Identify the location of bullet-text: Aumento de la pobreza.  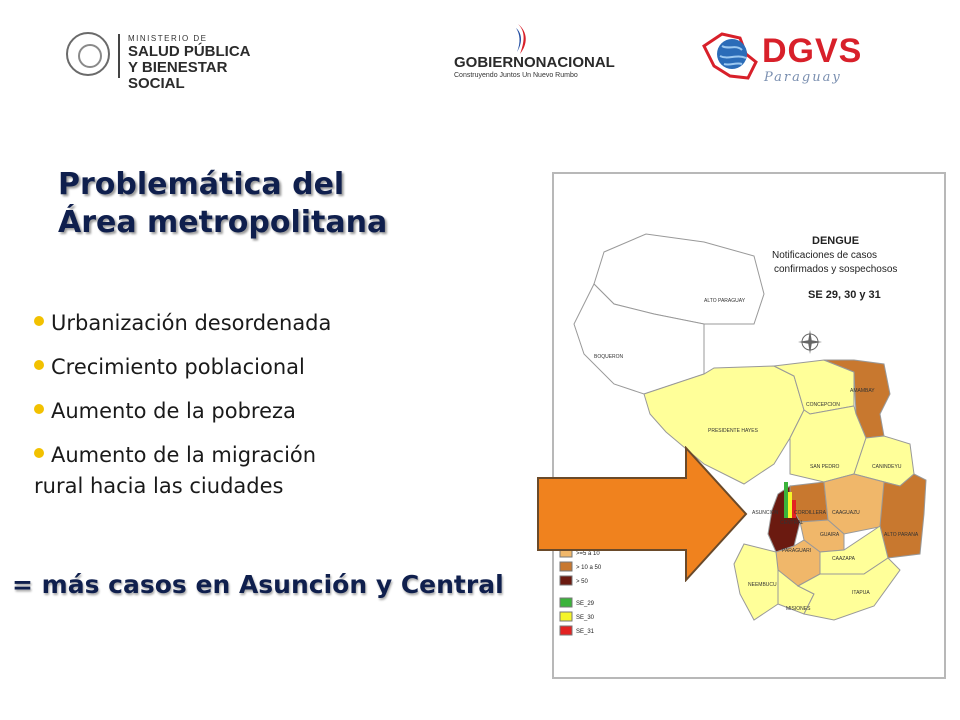
(173, 411).